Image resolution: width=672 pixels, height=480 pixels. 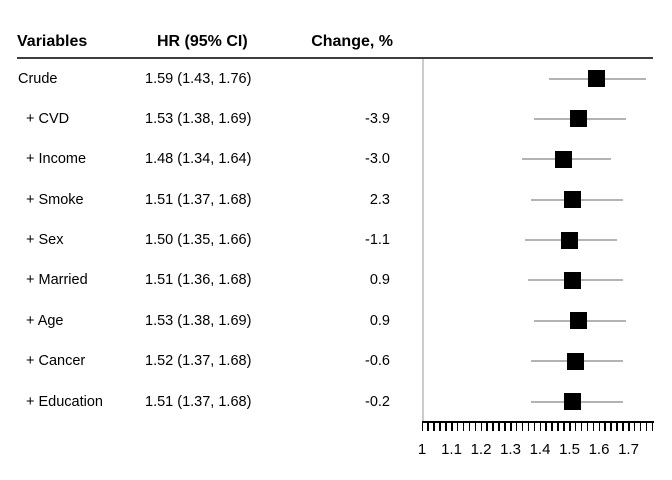 What do you see at coordinates (56, 361) in the screenshot?
I see `row-variable-label: + Cancer` at bounding box center [56, 361].